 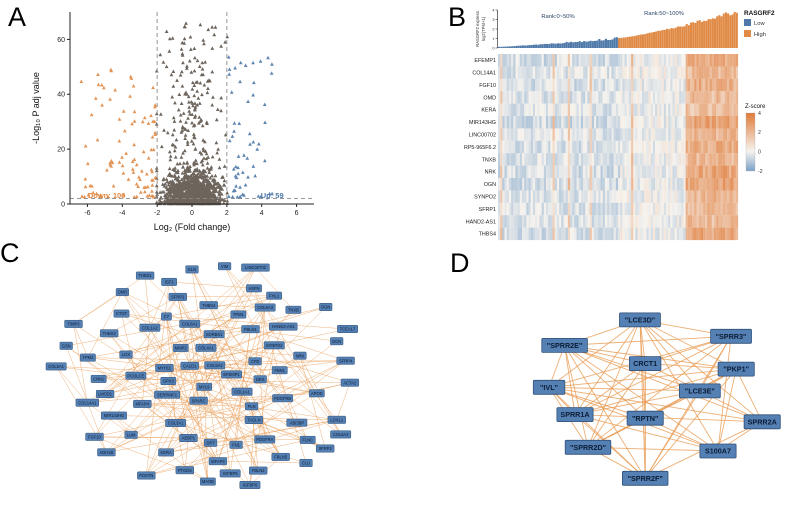 What do you see at coordinates (760, 35) in the screenshot?
I see `svg-text: High` at bounding box center [760, 35].